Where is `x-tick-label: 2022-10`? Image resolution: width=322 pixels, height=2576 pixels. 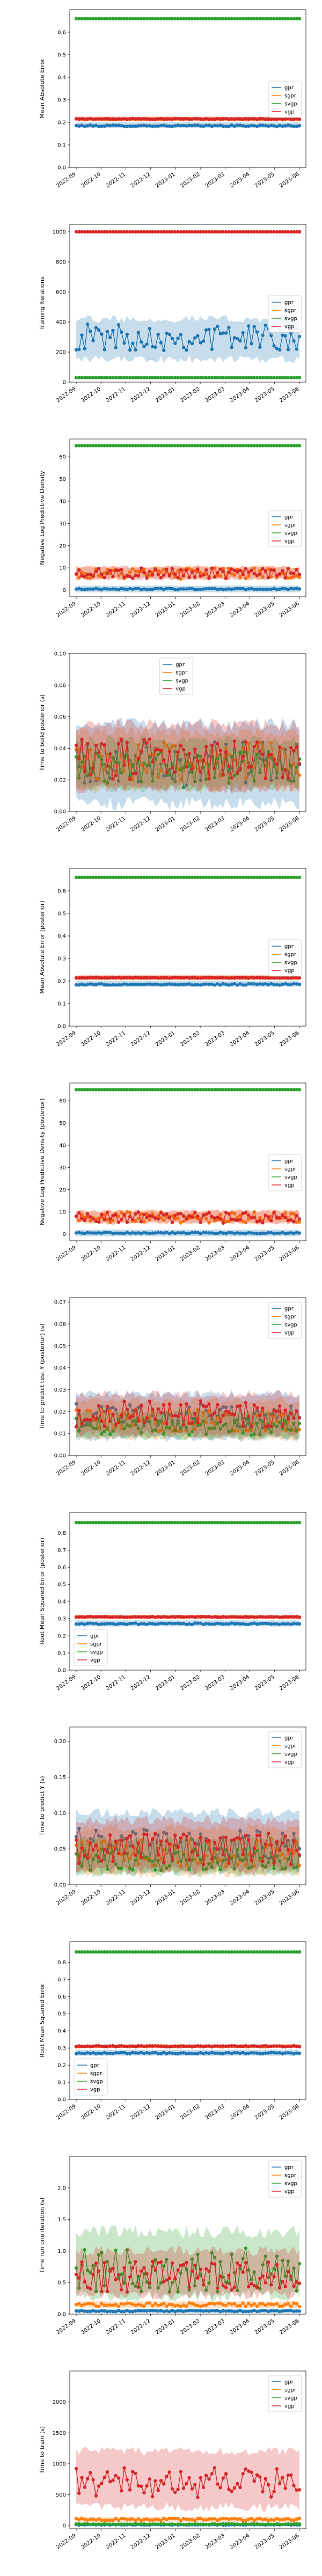
x-tick-label: 2022-10 is located at coordinates (91, 1683).